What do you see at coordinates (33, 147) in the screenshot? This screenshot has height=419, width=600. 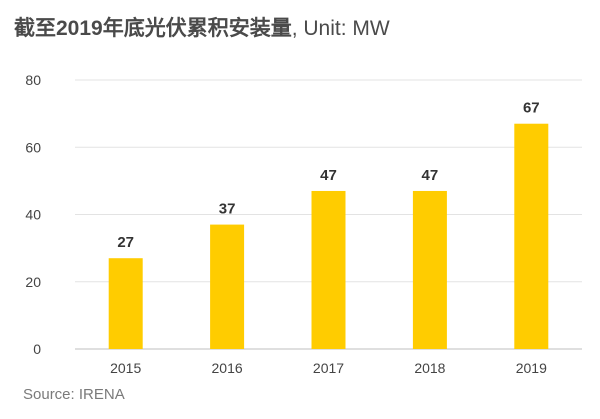 I see `y-tick-label: 60` at bounding box center [33, 147].